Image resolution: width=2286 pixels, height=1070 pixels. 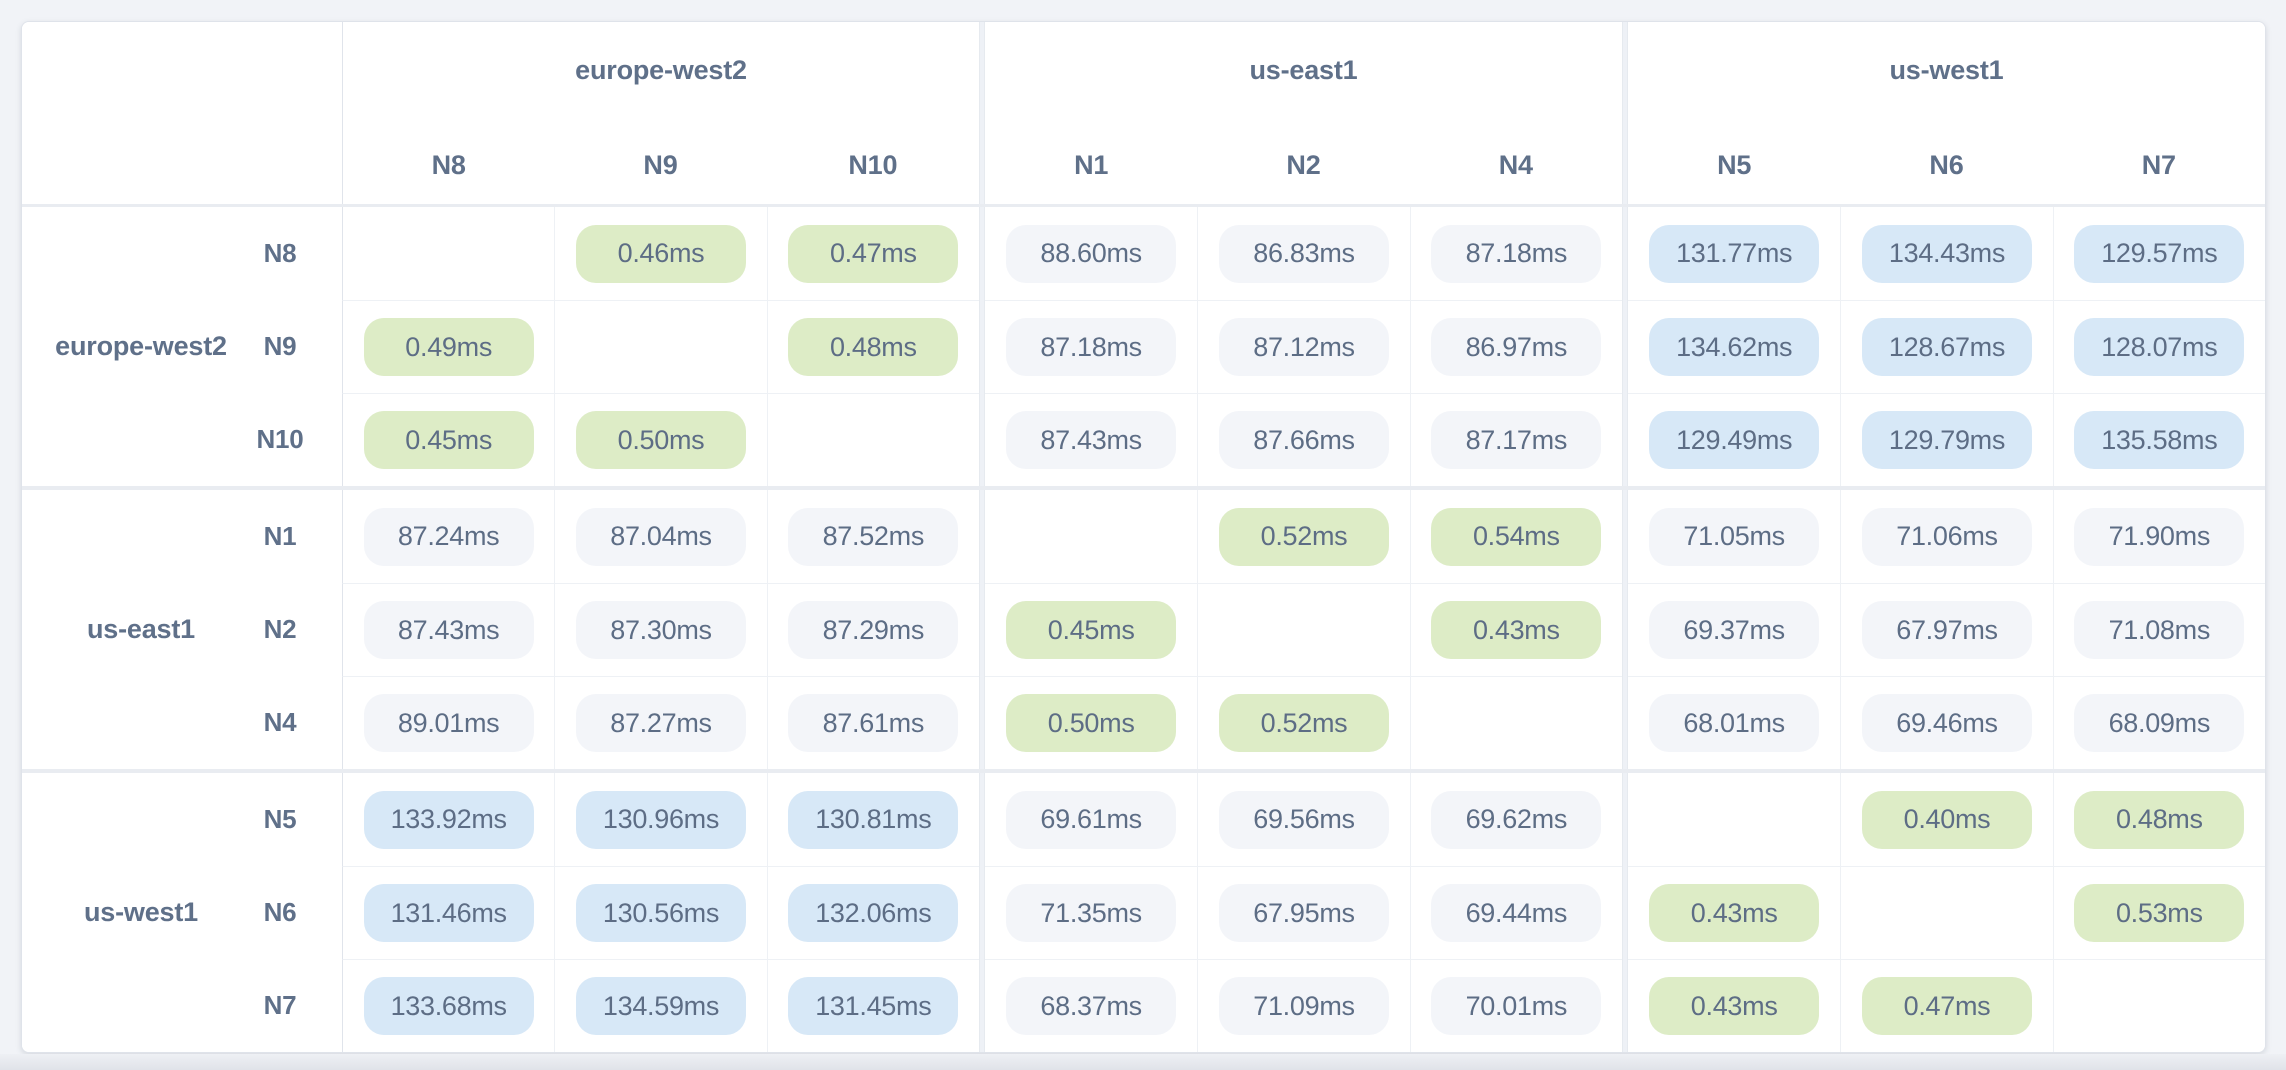 I want to click on latency-pill: 71.09ms, so click(x=1303, y=1006).